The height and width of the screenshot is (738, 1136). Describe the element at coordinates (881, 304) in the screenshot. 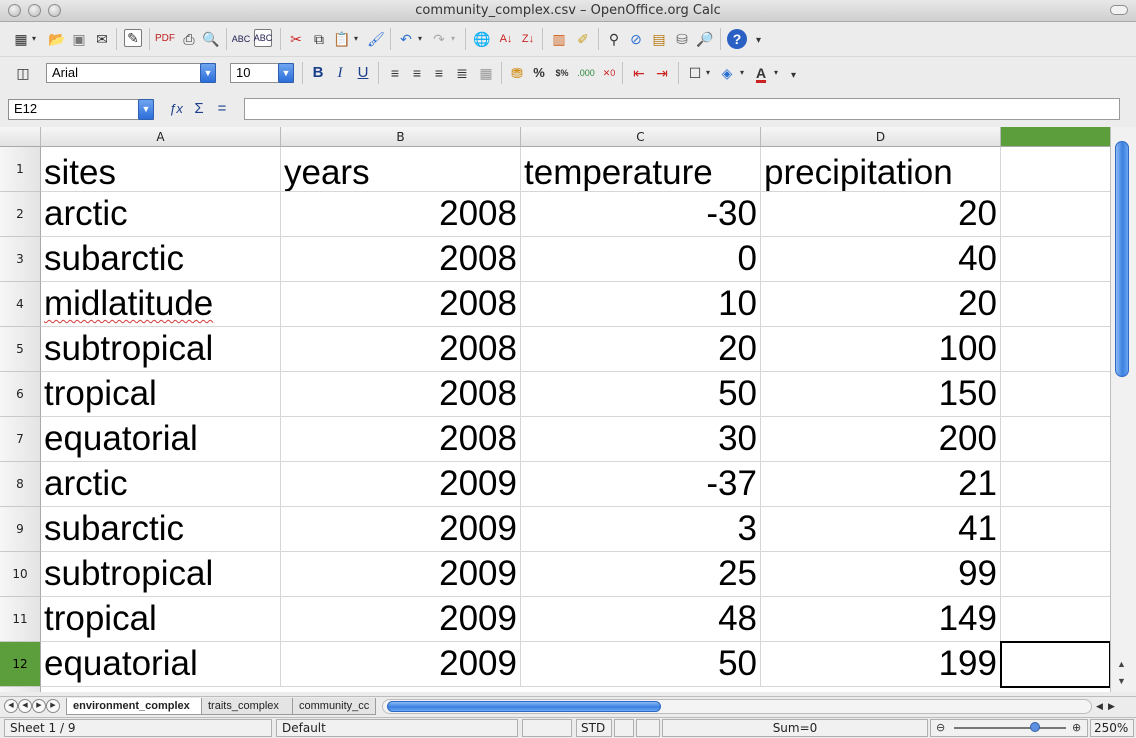

I see `table-cell: 20` at that location.